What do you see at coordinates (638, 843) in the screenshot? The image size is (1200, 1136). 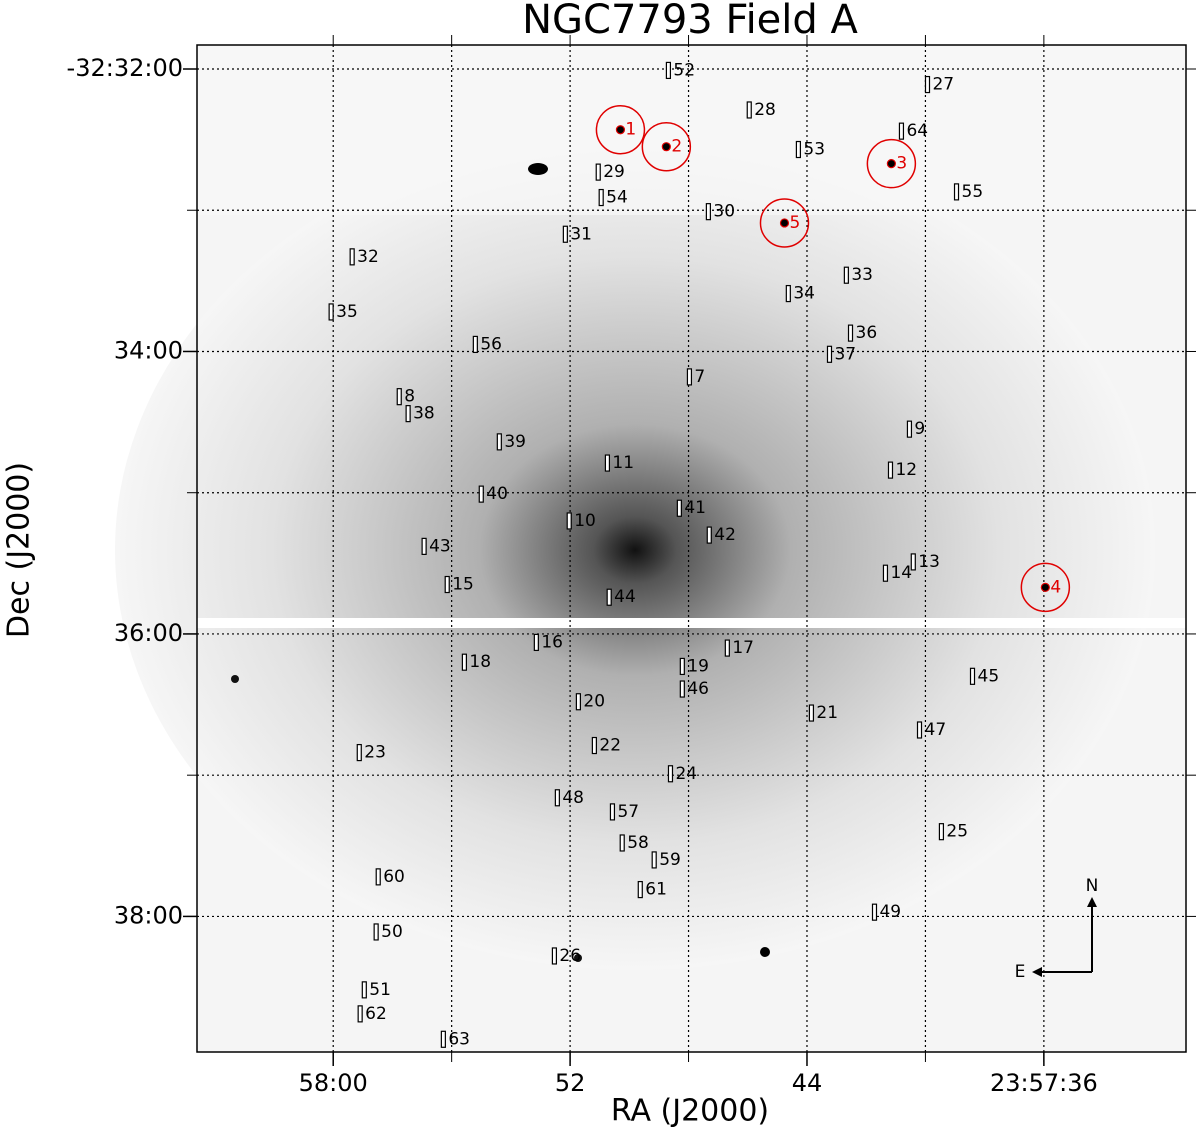 I see `slit-label: 58` at bounding box center [638, 843].